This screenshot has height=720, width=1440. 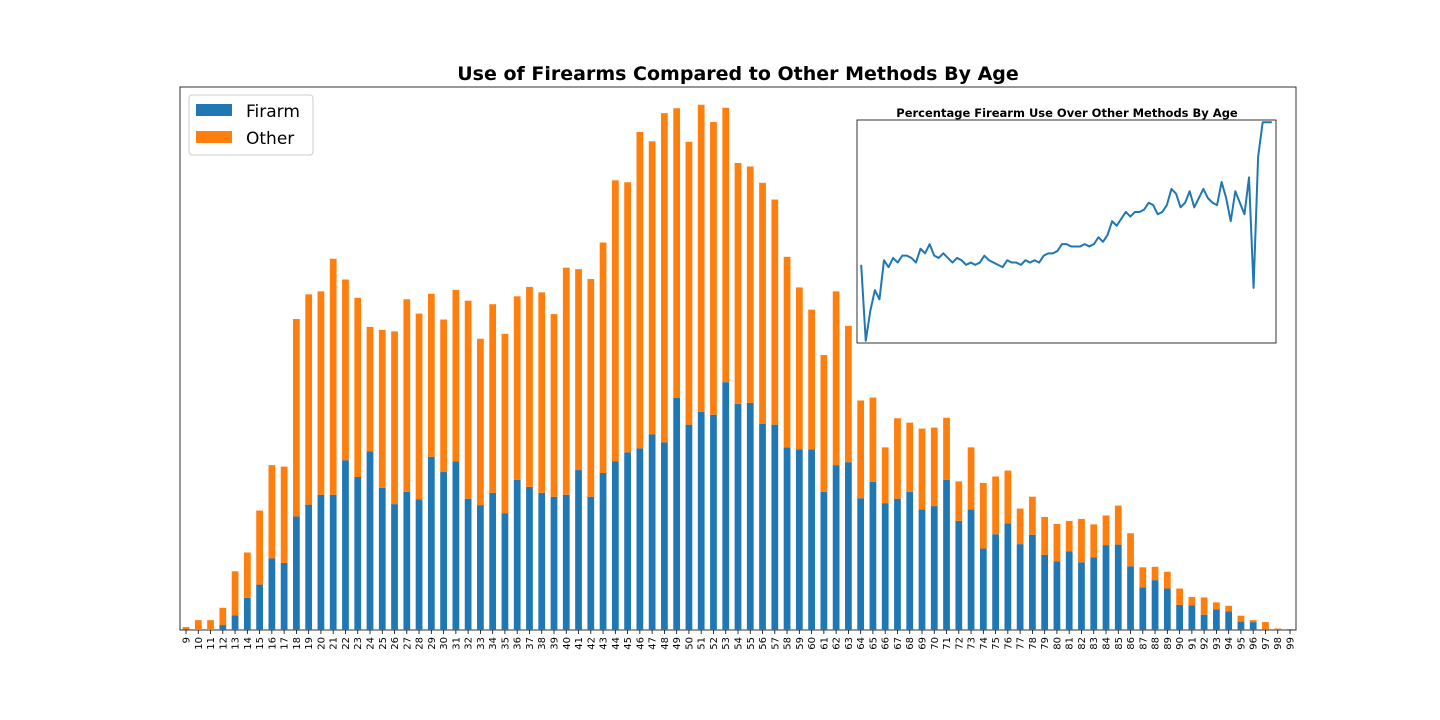 What do you see at coordinates (1192, 643) in the screenshot?
I see `x-tick-label: 91` at bounding box center [1192, 643].